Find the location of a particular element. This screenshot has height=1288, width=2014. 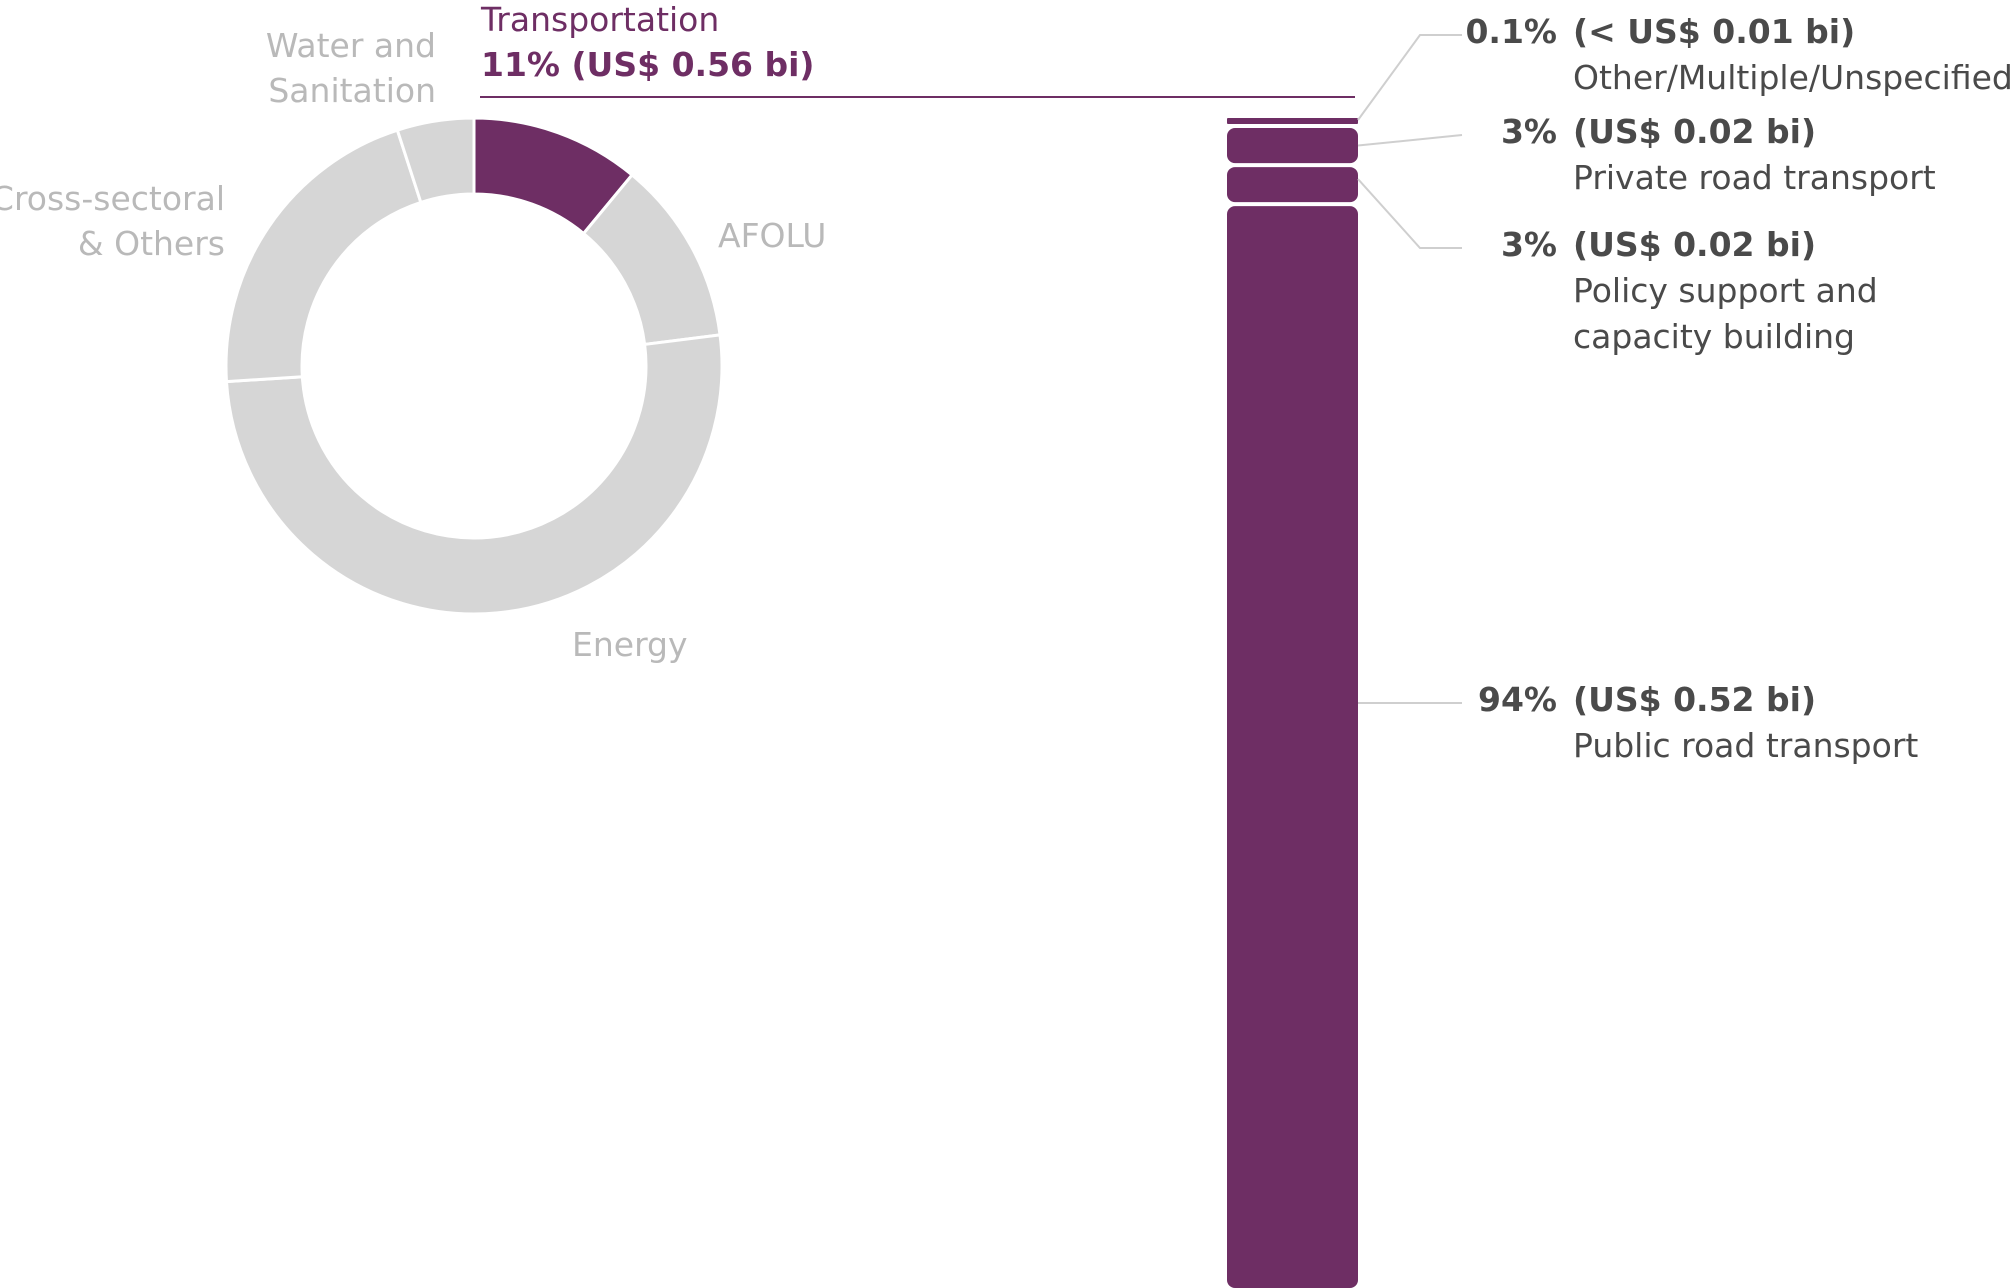

donut-label-afolu: AFOLU is located at coordinates (772, 235).